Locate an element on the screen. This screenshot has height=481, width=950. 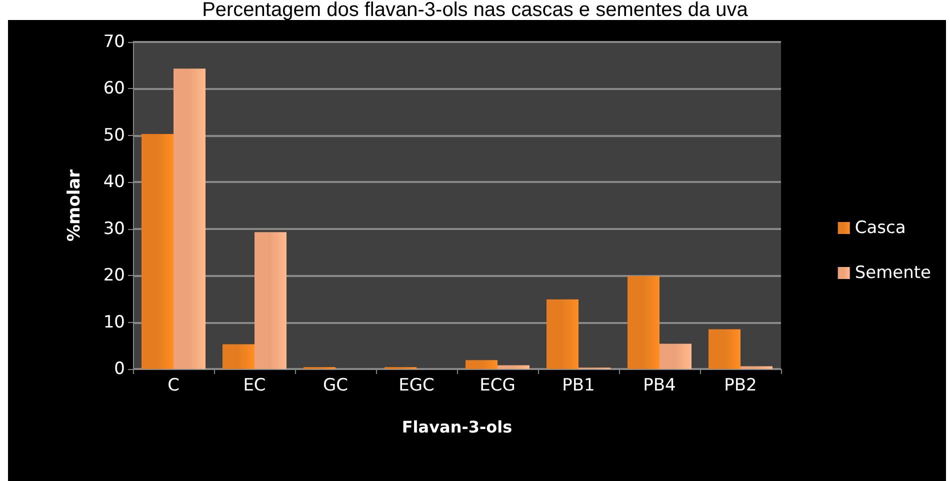
y-tick-label: 0 is located at coordinates (119, 369).